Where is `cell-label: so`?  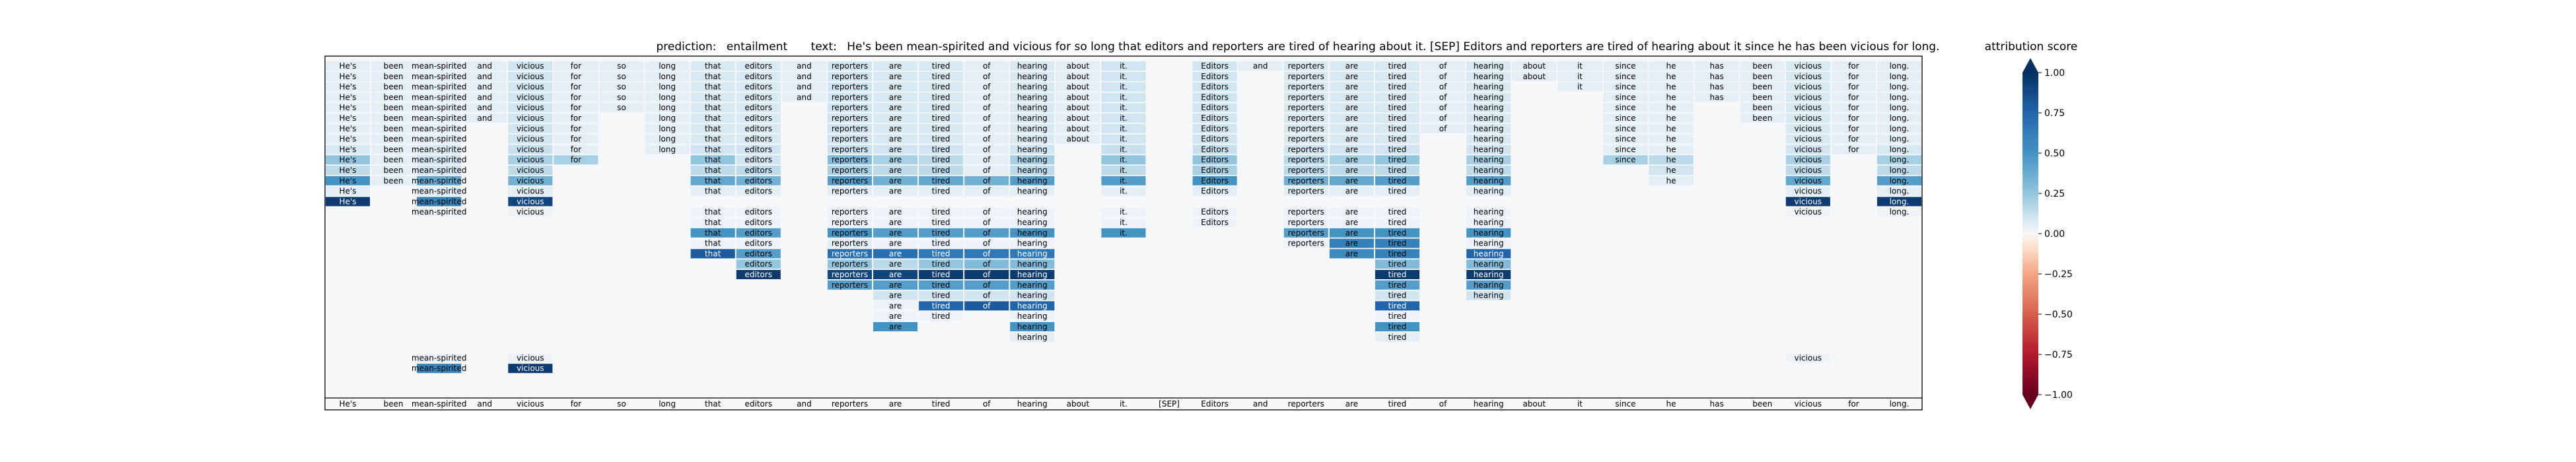 cell-label: so is located at coordinates (621, 87).